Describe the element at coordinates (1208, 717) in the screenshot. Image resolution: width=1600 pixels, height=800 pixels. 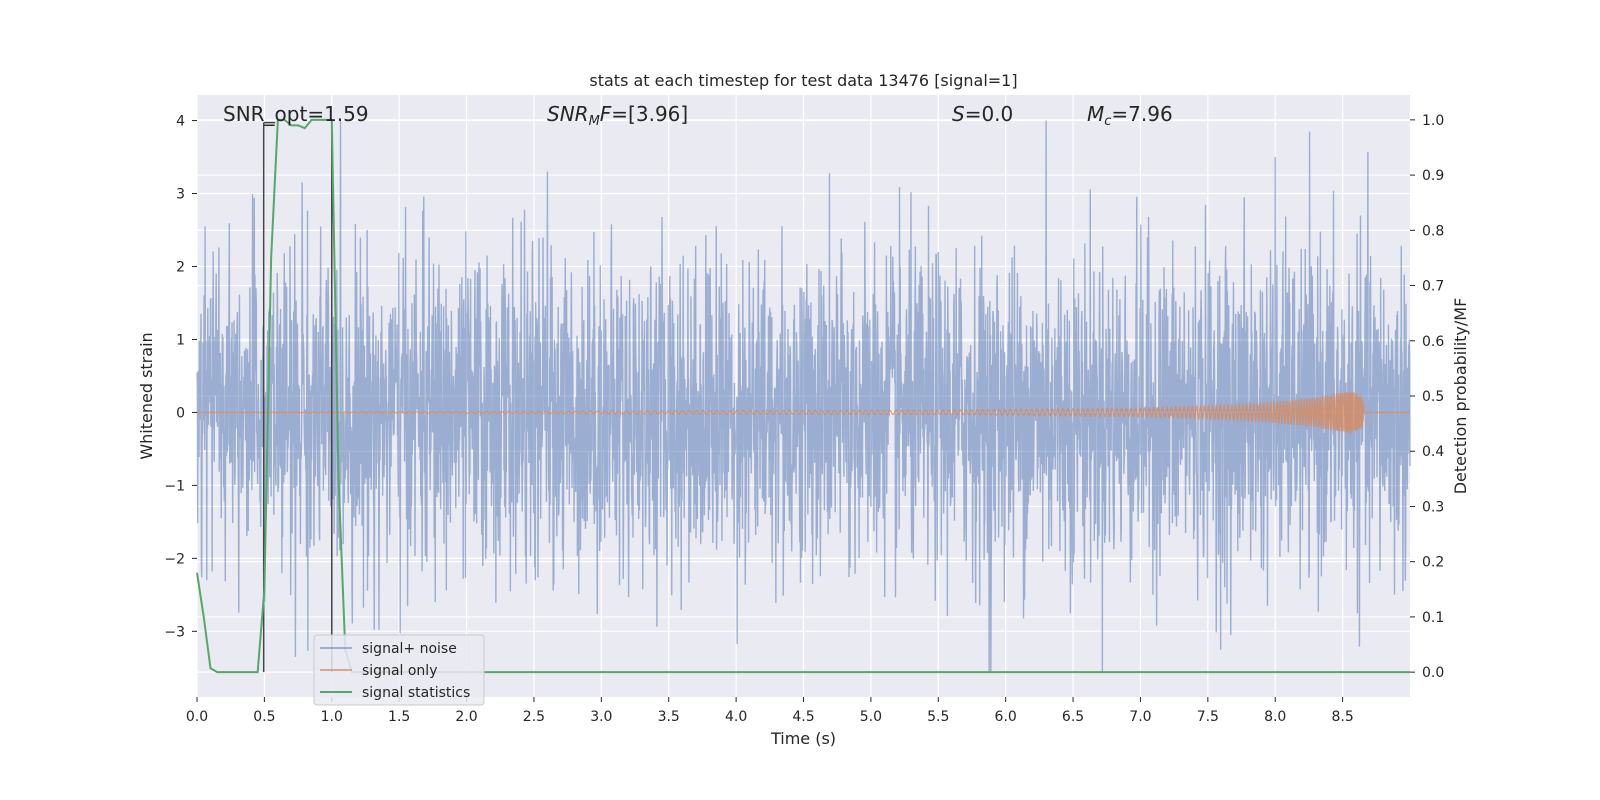
I see `x-tick-label: 7.5` at that location.